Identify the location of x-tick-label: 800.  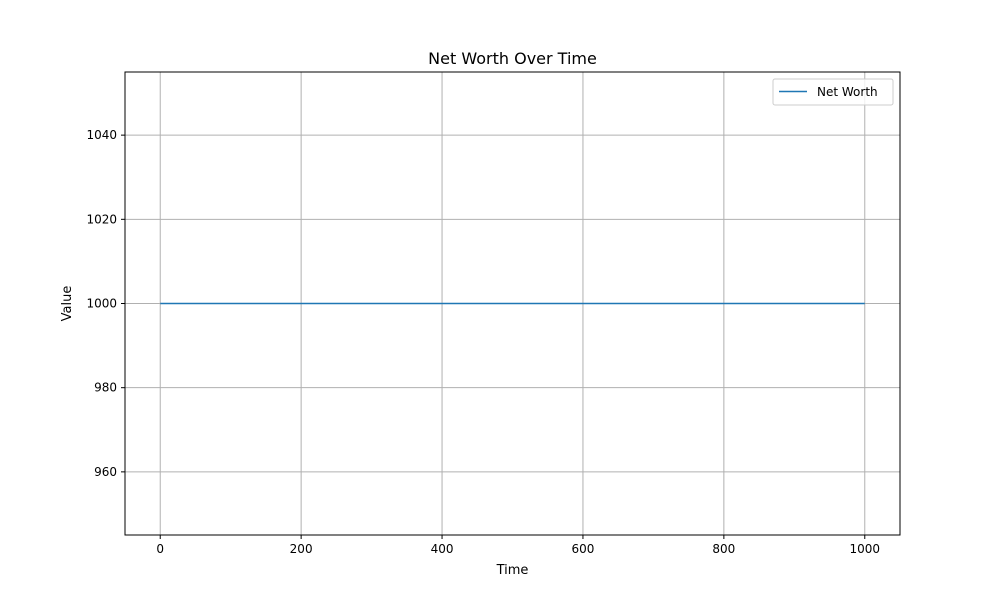
(723, 549).